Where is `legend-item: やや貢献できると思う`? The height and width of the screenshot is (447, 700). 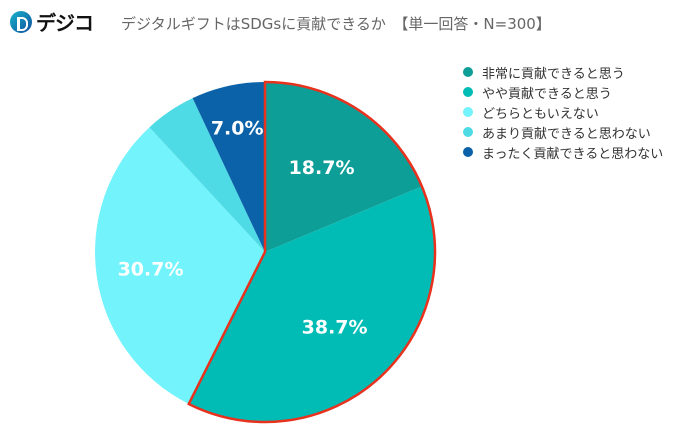 legend-item: やや貢献できると思う is located at coordinates (563, 92).